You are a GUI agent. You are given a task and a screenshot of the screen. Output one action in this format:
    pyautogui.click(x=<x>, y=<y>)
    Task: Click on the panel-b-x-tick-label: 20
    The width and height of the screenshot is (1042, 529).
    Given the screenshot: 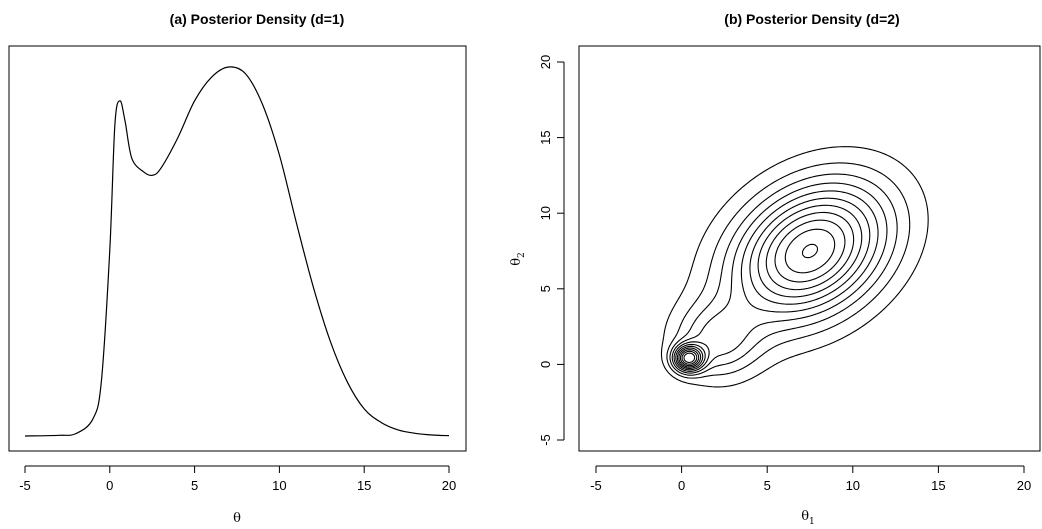 What is the action you would take?
    pyautogui.click(x=1024, y=485)
    